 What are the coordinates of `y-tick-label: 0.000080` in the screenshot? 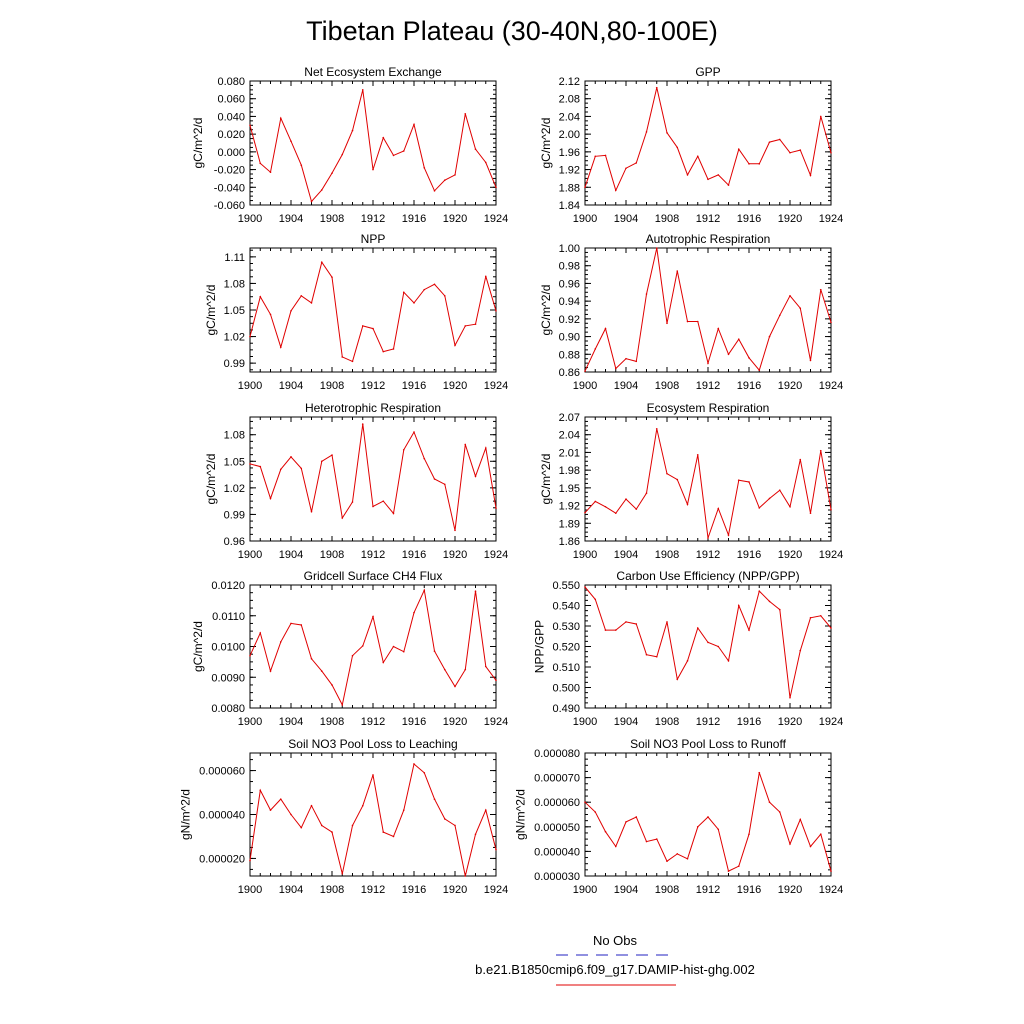 It's located at (557, 754).